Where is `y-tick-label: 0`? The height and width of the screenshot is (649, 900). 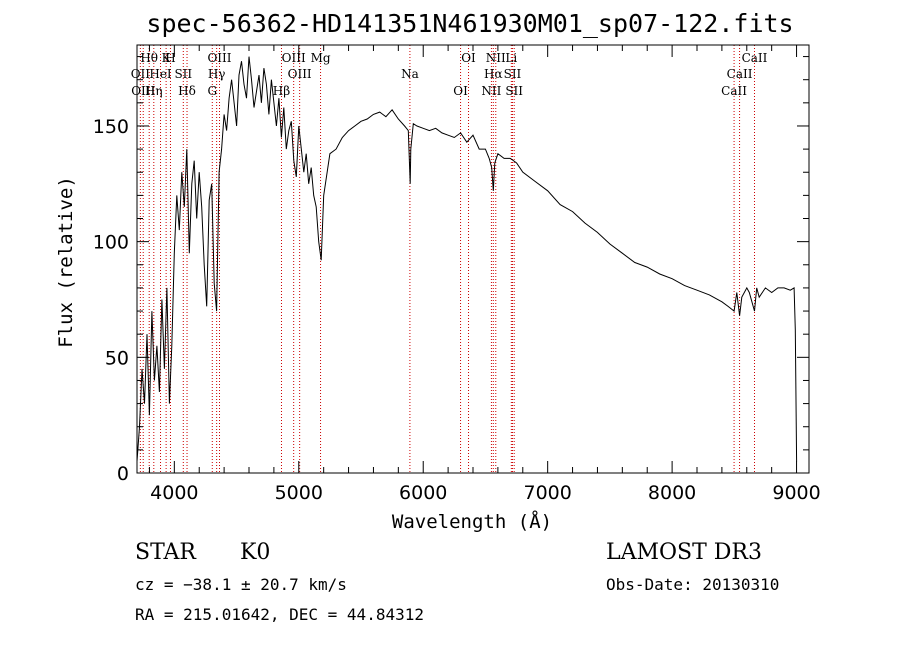 y-tick-label: 0 is located at coordinates (123, 474).